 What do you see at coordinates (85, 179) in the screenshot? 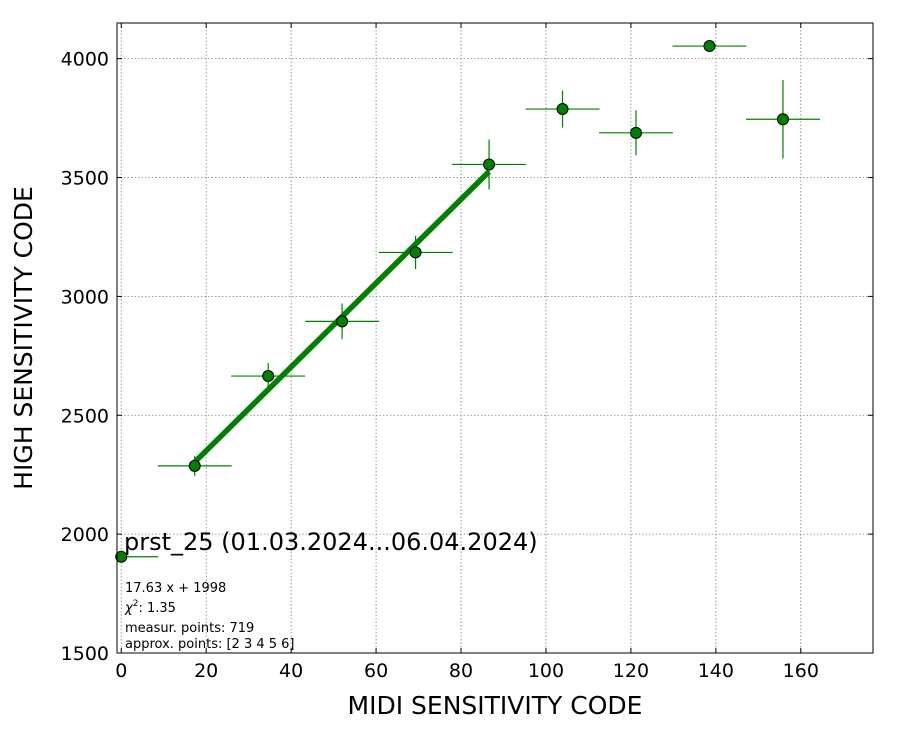
I see `y-tick-label-4: 3500` at bounding box center [85, 179].